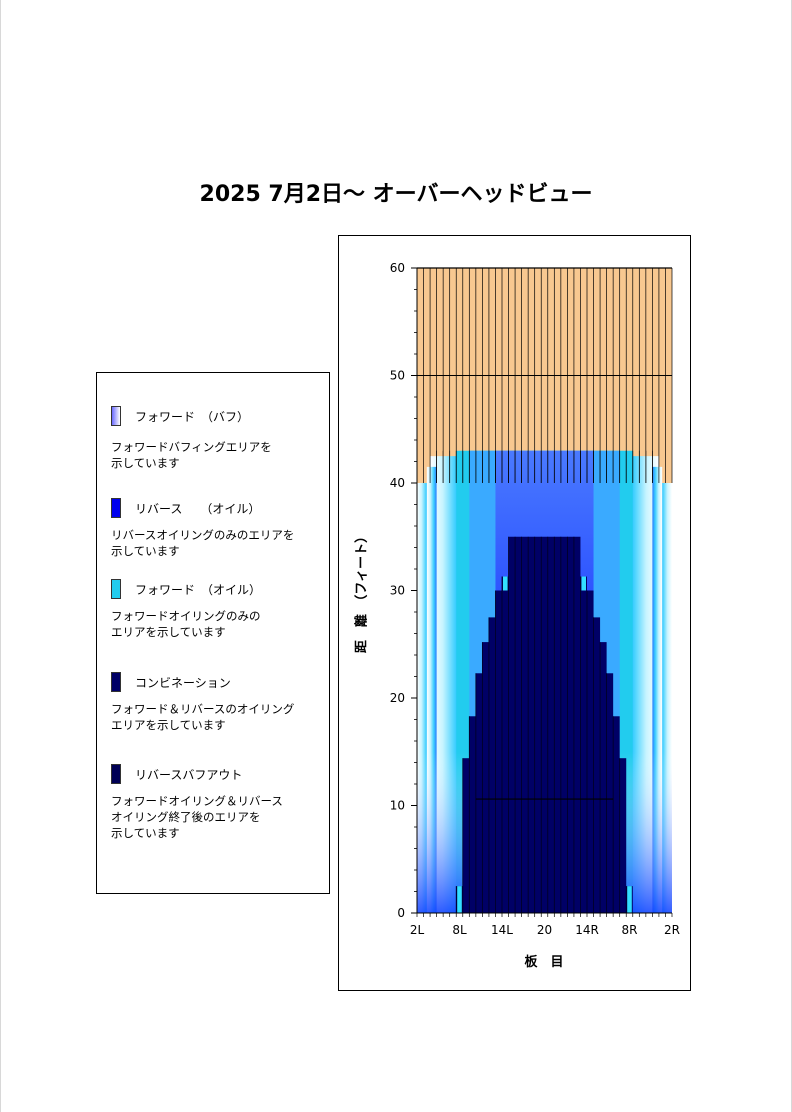  What do you see at coordinates (630, 930) in the screenshot?
I see `x-tick-label: 8R` at bounding box center [630, 930].